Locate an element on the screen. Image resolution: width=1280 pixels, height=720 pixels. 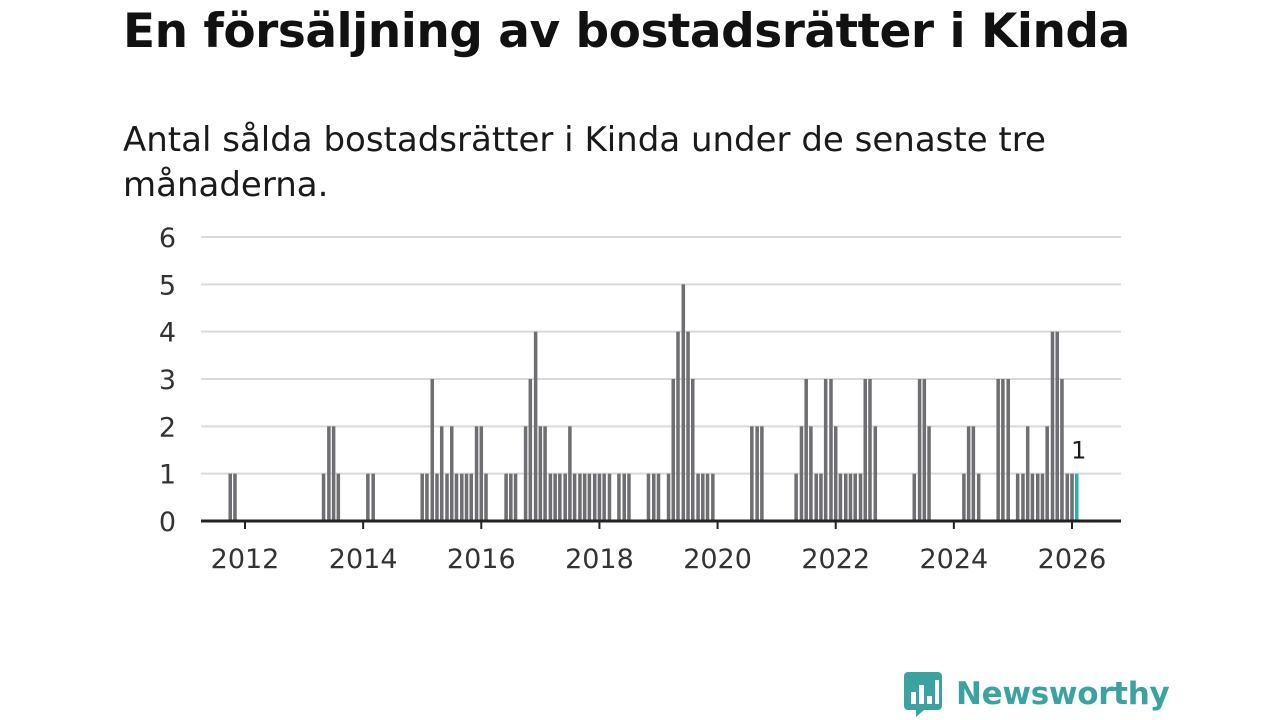
bar-highlight is located at coordinates (1076, 497).